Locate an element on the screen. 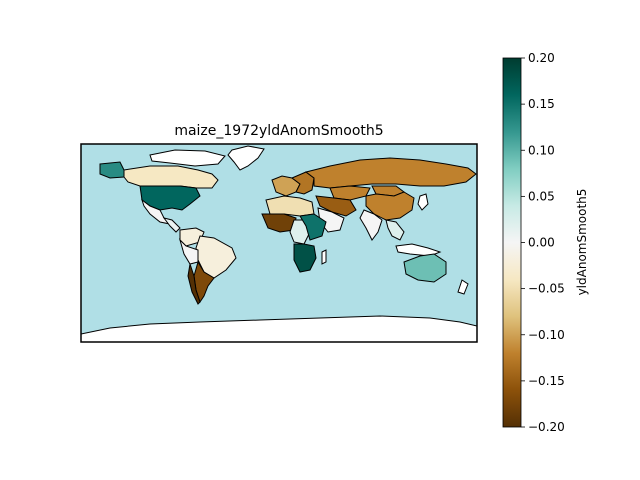 The height and width of the screenshot is (480, 640). colorbar-label: yldAnomSmooth5 is located at coordinates (582, 242).